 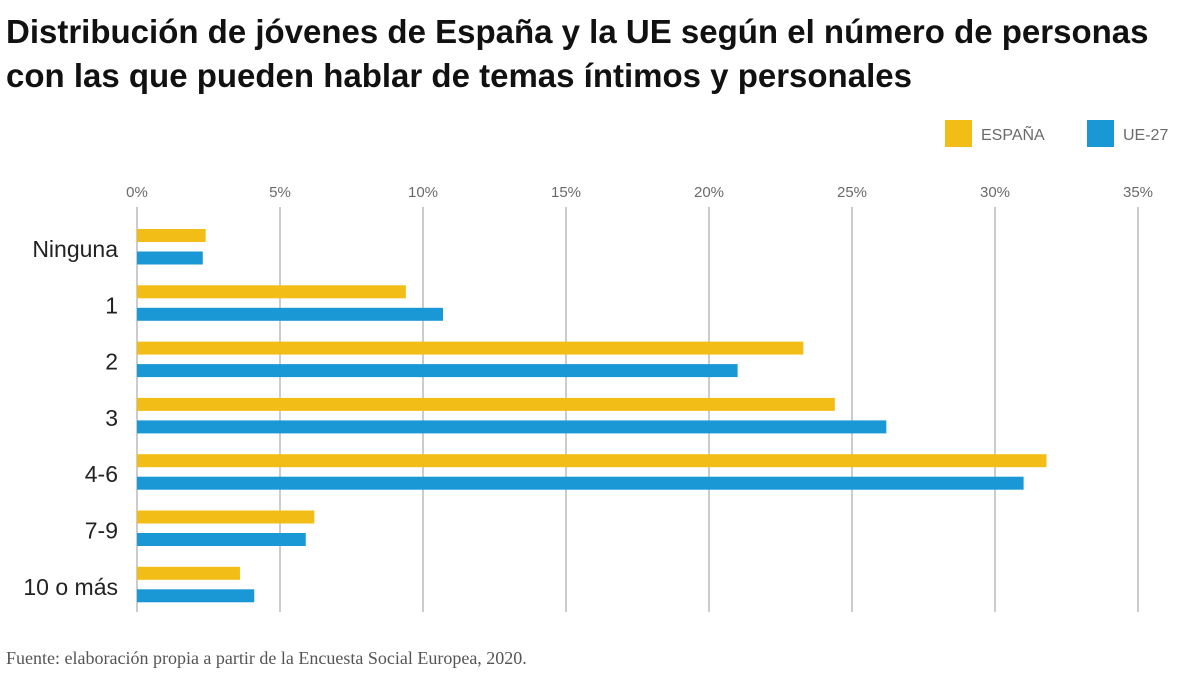 What do you see at coordinates (1056, 133) in the screenshot?
I see `legend: ESPAÑA UE-27` at bounding box center [1056, 133].